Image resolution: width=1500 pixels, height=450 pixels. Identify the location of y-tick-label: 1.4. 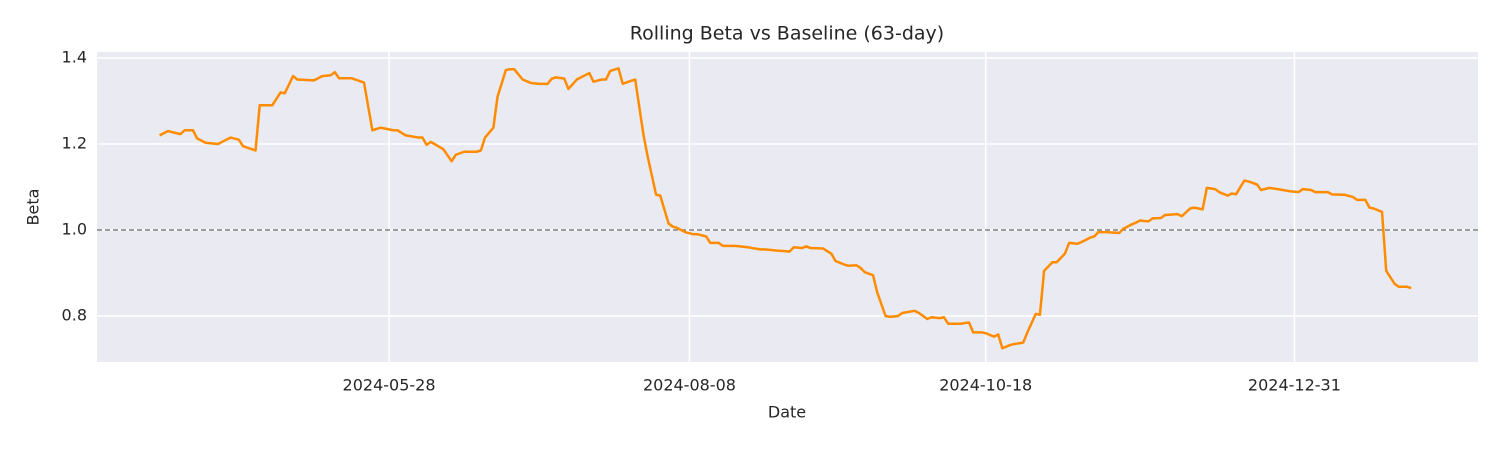
(74, 57).